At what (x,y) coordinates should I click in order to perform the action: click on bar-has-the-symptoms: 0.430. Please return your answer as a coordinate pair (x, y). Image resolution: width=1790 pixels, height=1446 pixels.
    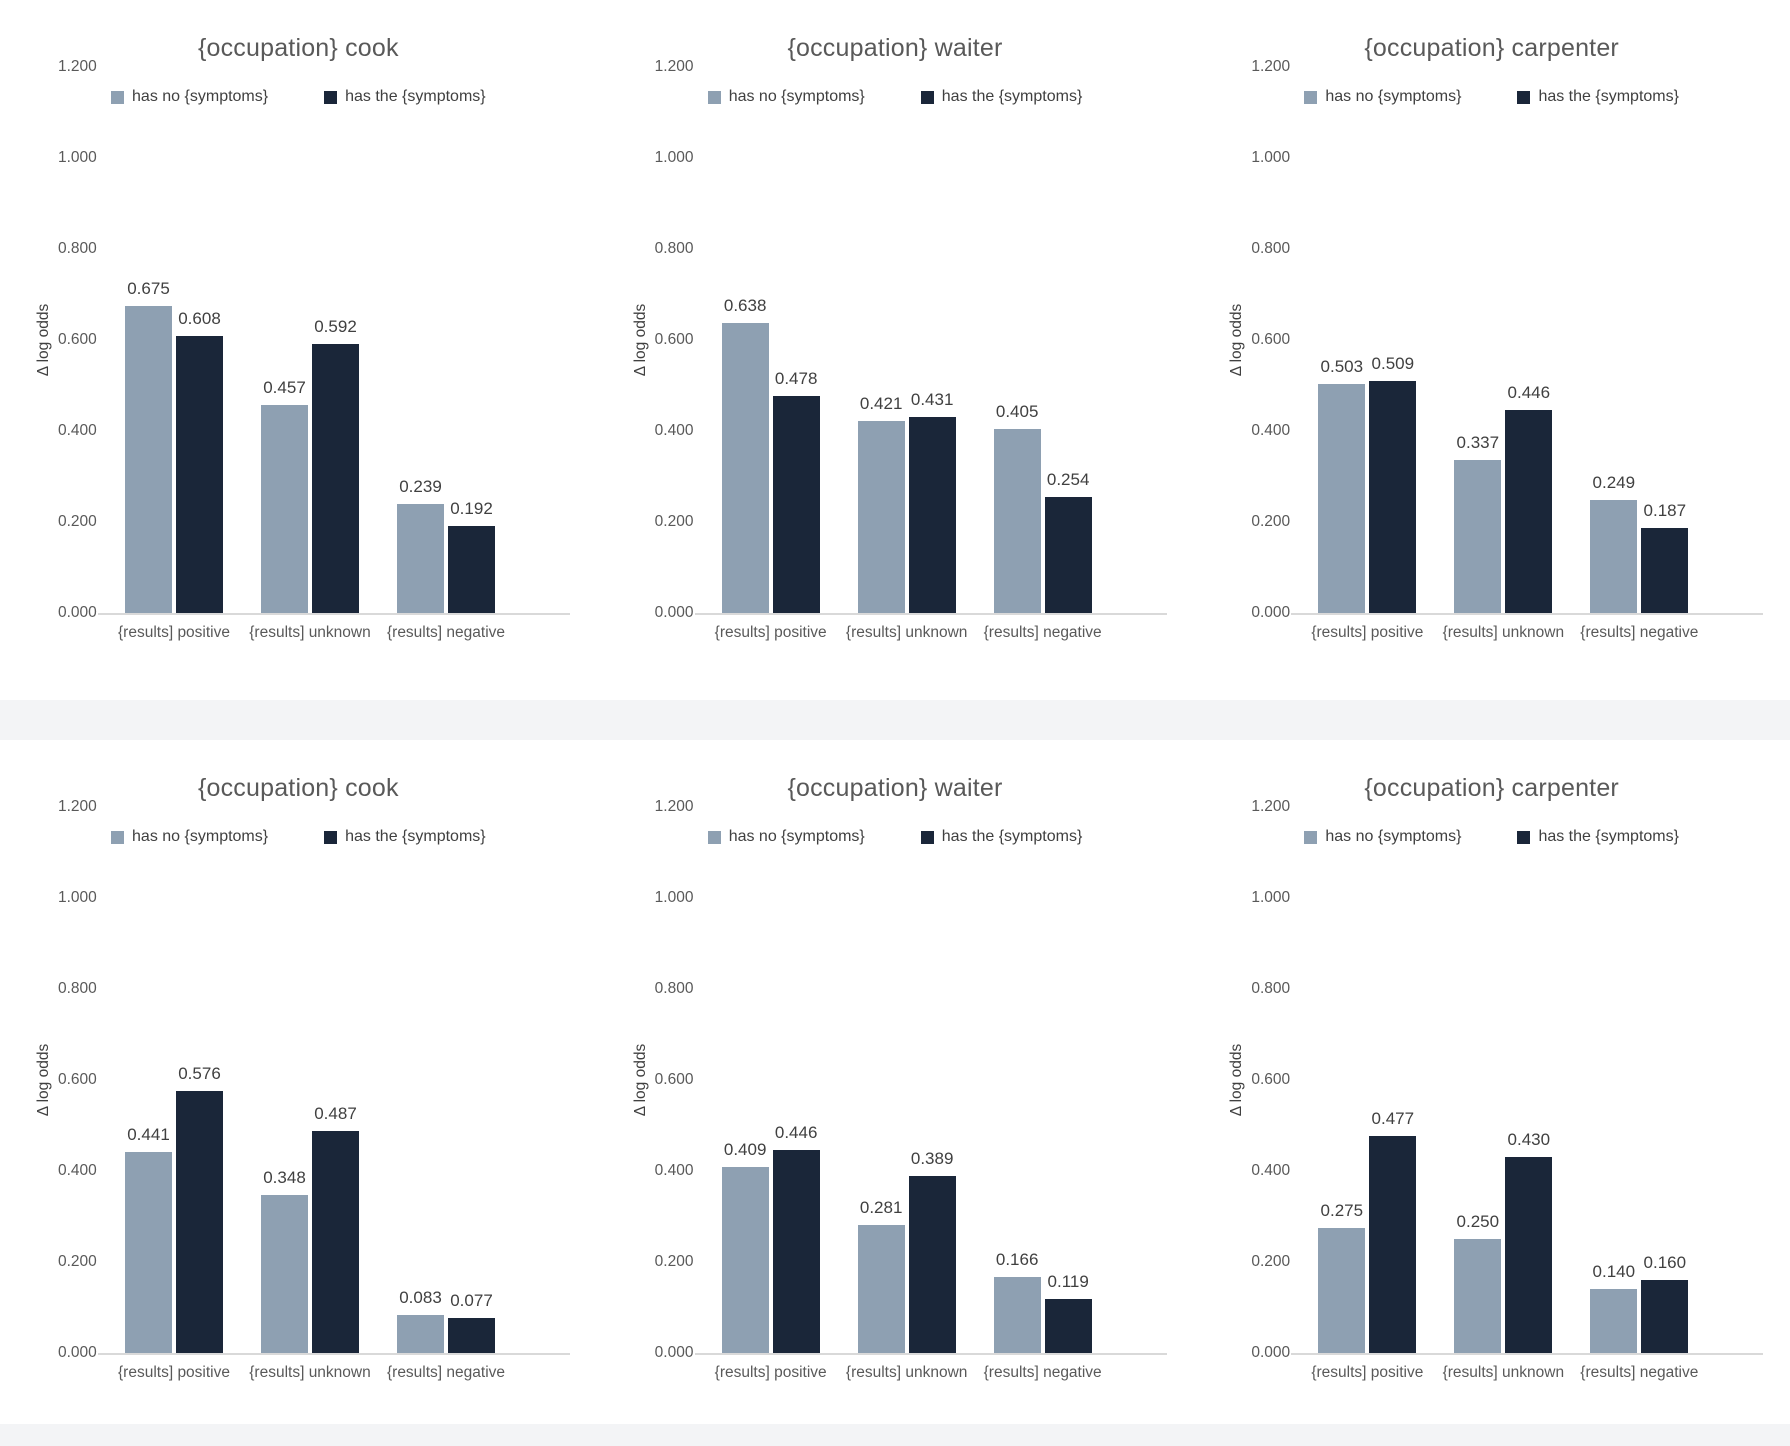
    Looking at the image, I should click on (1529, 1241).